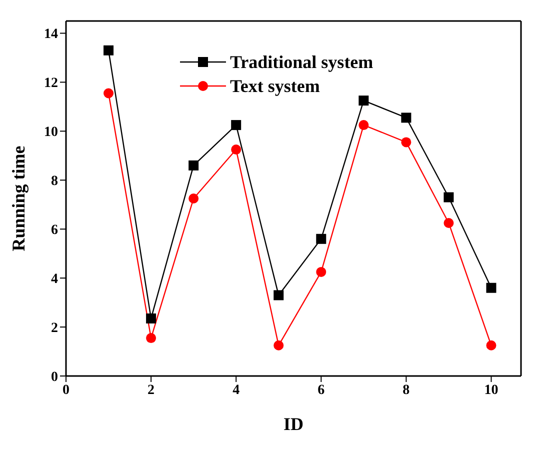 The image size is (533, 450). I want to click on x-tick-label: 4, so click(236, 390).